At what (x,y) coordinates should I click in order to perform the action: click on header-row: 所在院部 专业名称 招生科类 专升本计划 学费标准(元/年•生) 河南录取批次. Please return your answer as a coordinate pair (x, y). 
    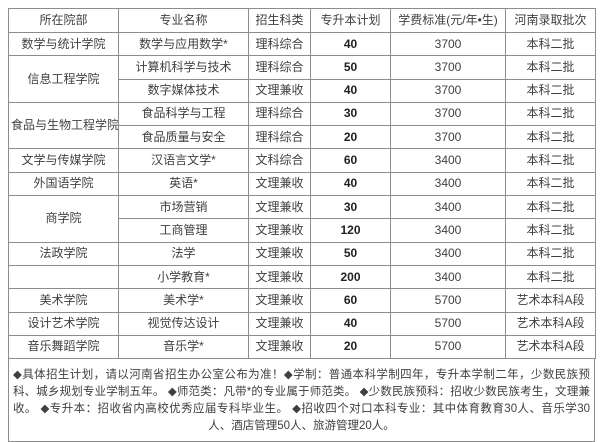
    Looking at the image, I should click on (302, 20).